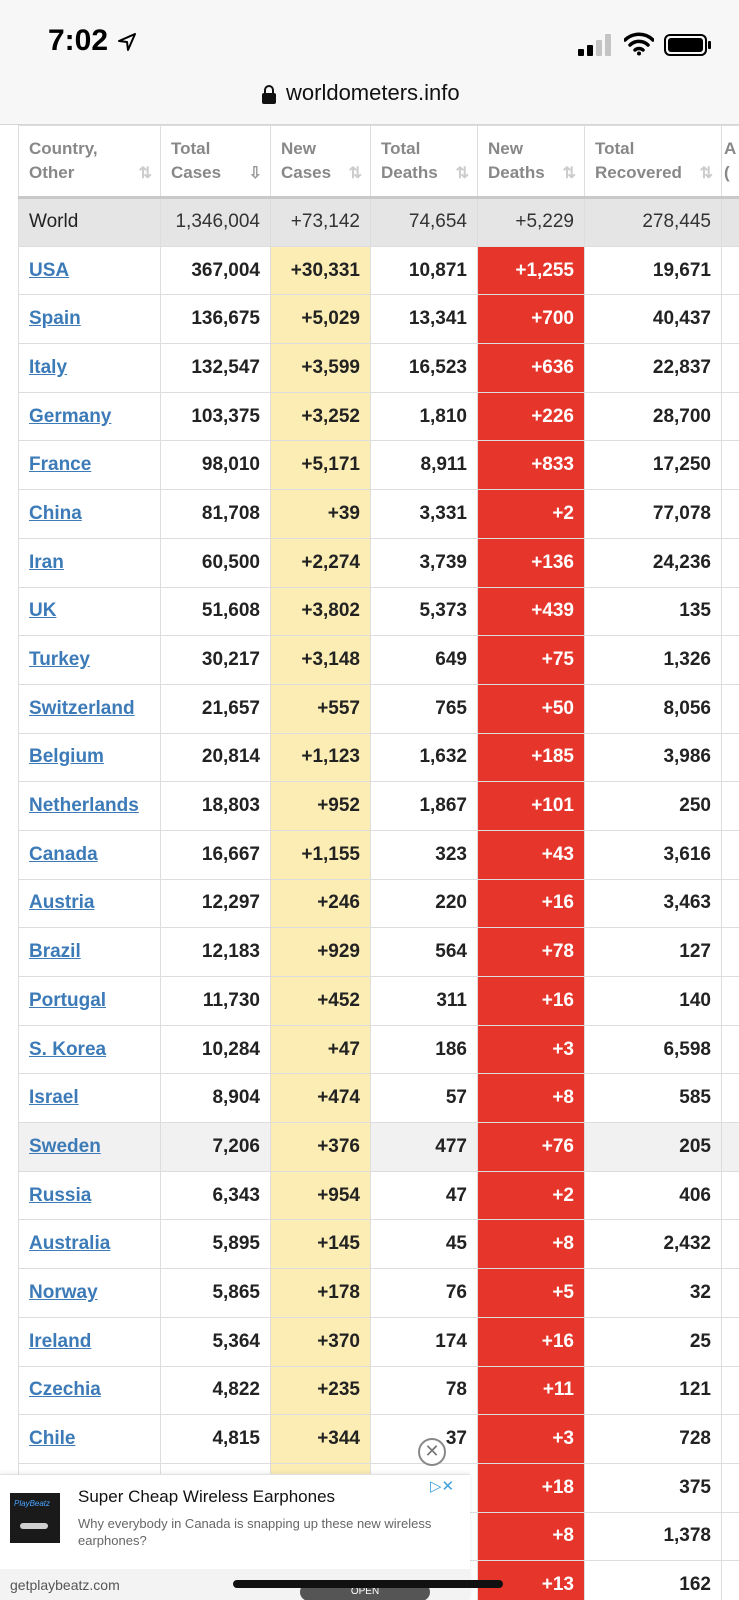  What do you see at coordinates (55, 952) in the screenshot?
I see `country-link: Brazil` at bounding box center [55, 952].